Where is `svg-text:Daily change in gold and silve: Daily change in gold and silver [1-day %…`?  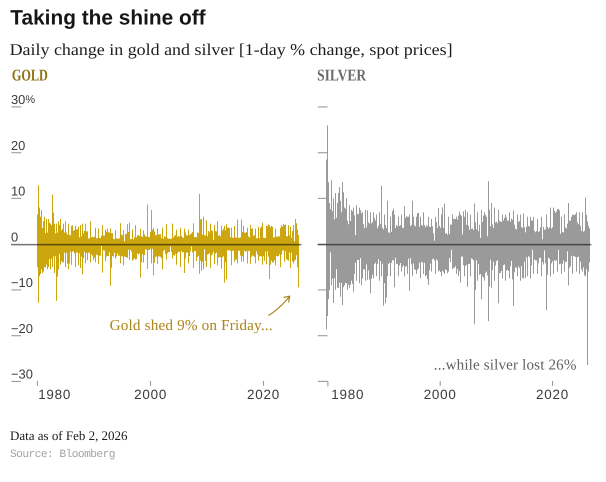 svg-text:Daily change in gold and silve: Daily change in gold and silver [1-day %… is located at coordinates (231, 49).